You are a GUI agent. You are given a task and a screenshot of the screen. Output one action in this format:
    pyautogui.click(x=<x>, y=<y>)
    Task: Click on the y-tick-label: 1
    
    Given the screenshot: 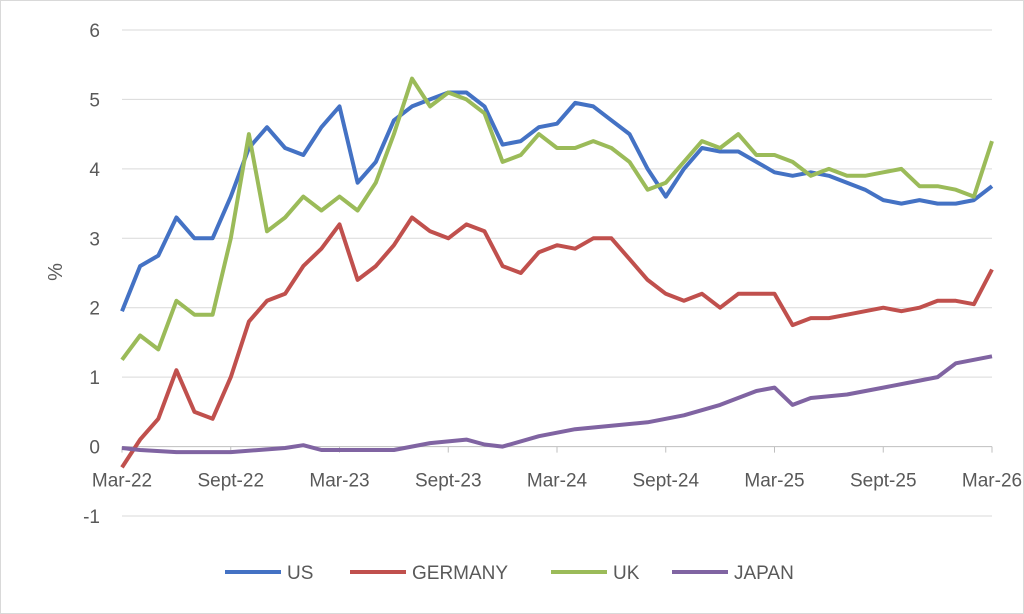 What is the action you would take?
    pyautogui.click(x=94, y=378)
    